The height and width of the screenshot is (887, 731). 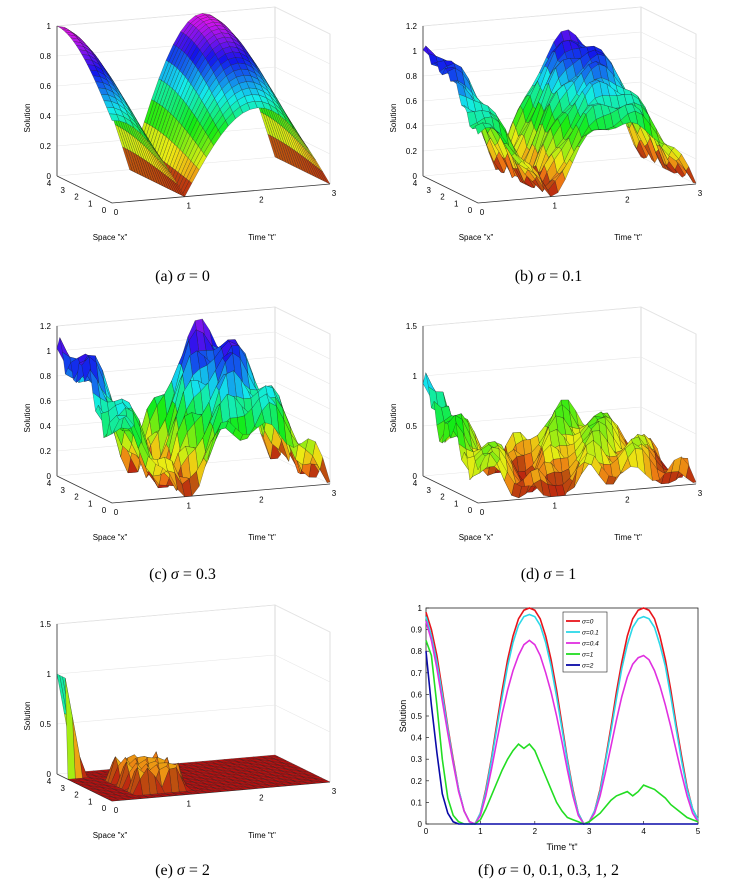 What do you see at coordinates (547, 574) in the screenshot?
I see `caption-d-symbol: σ` at bounding box center [547, 574].